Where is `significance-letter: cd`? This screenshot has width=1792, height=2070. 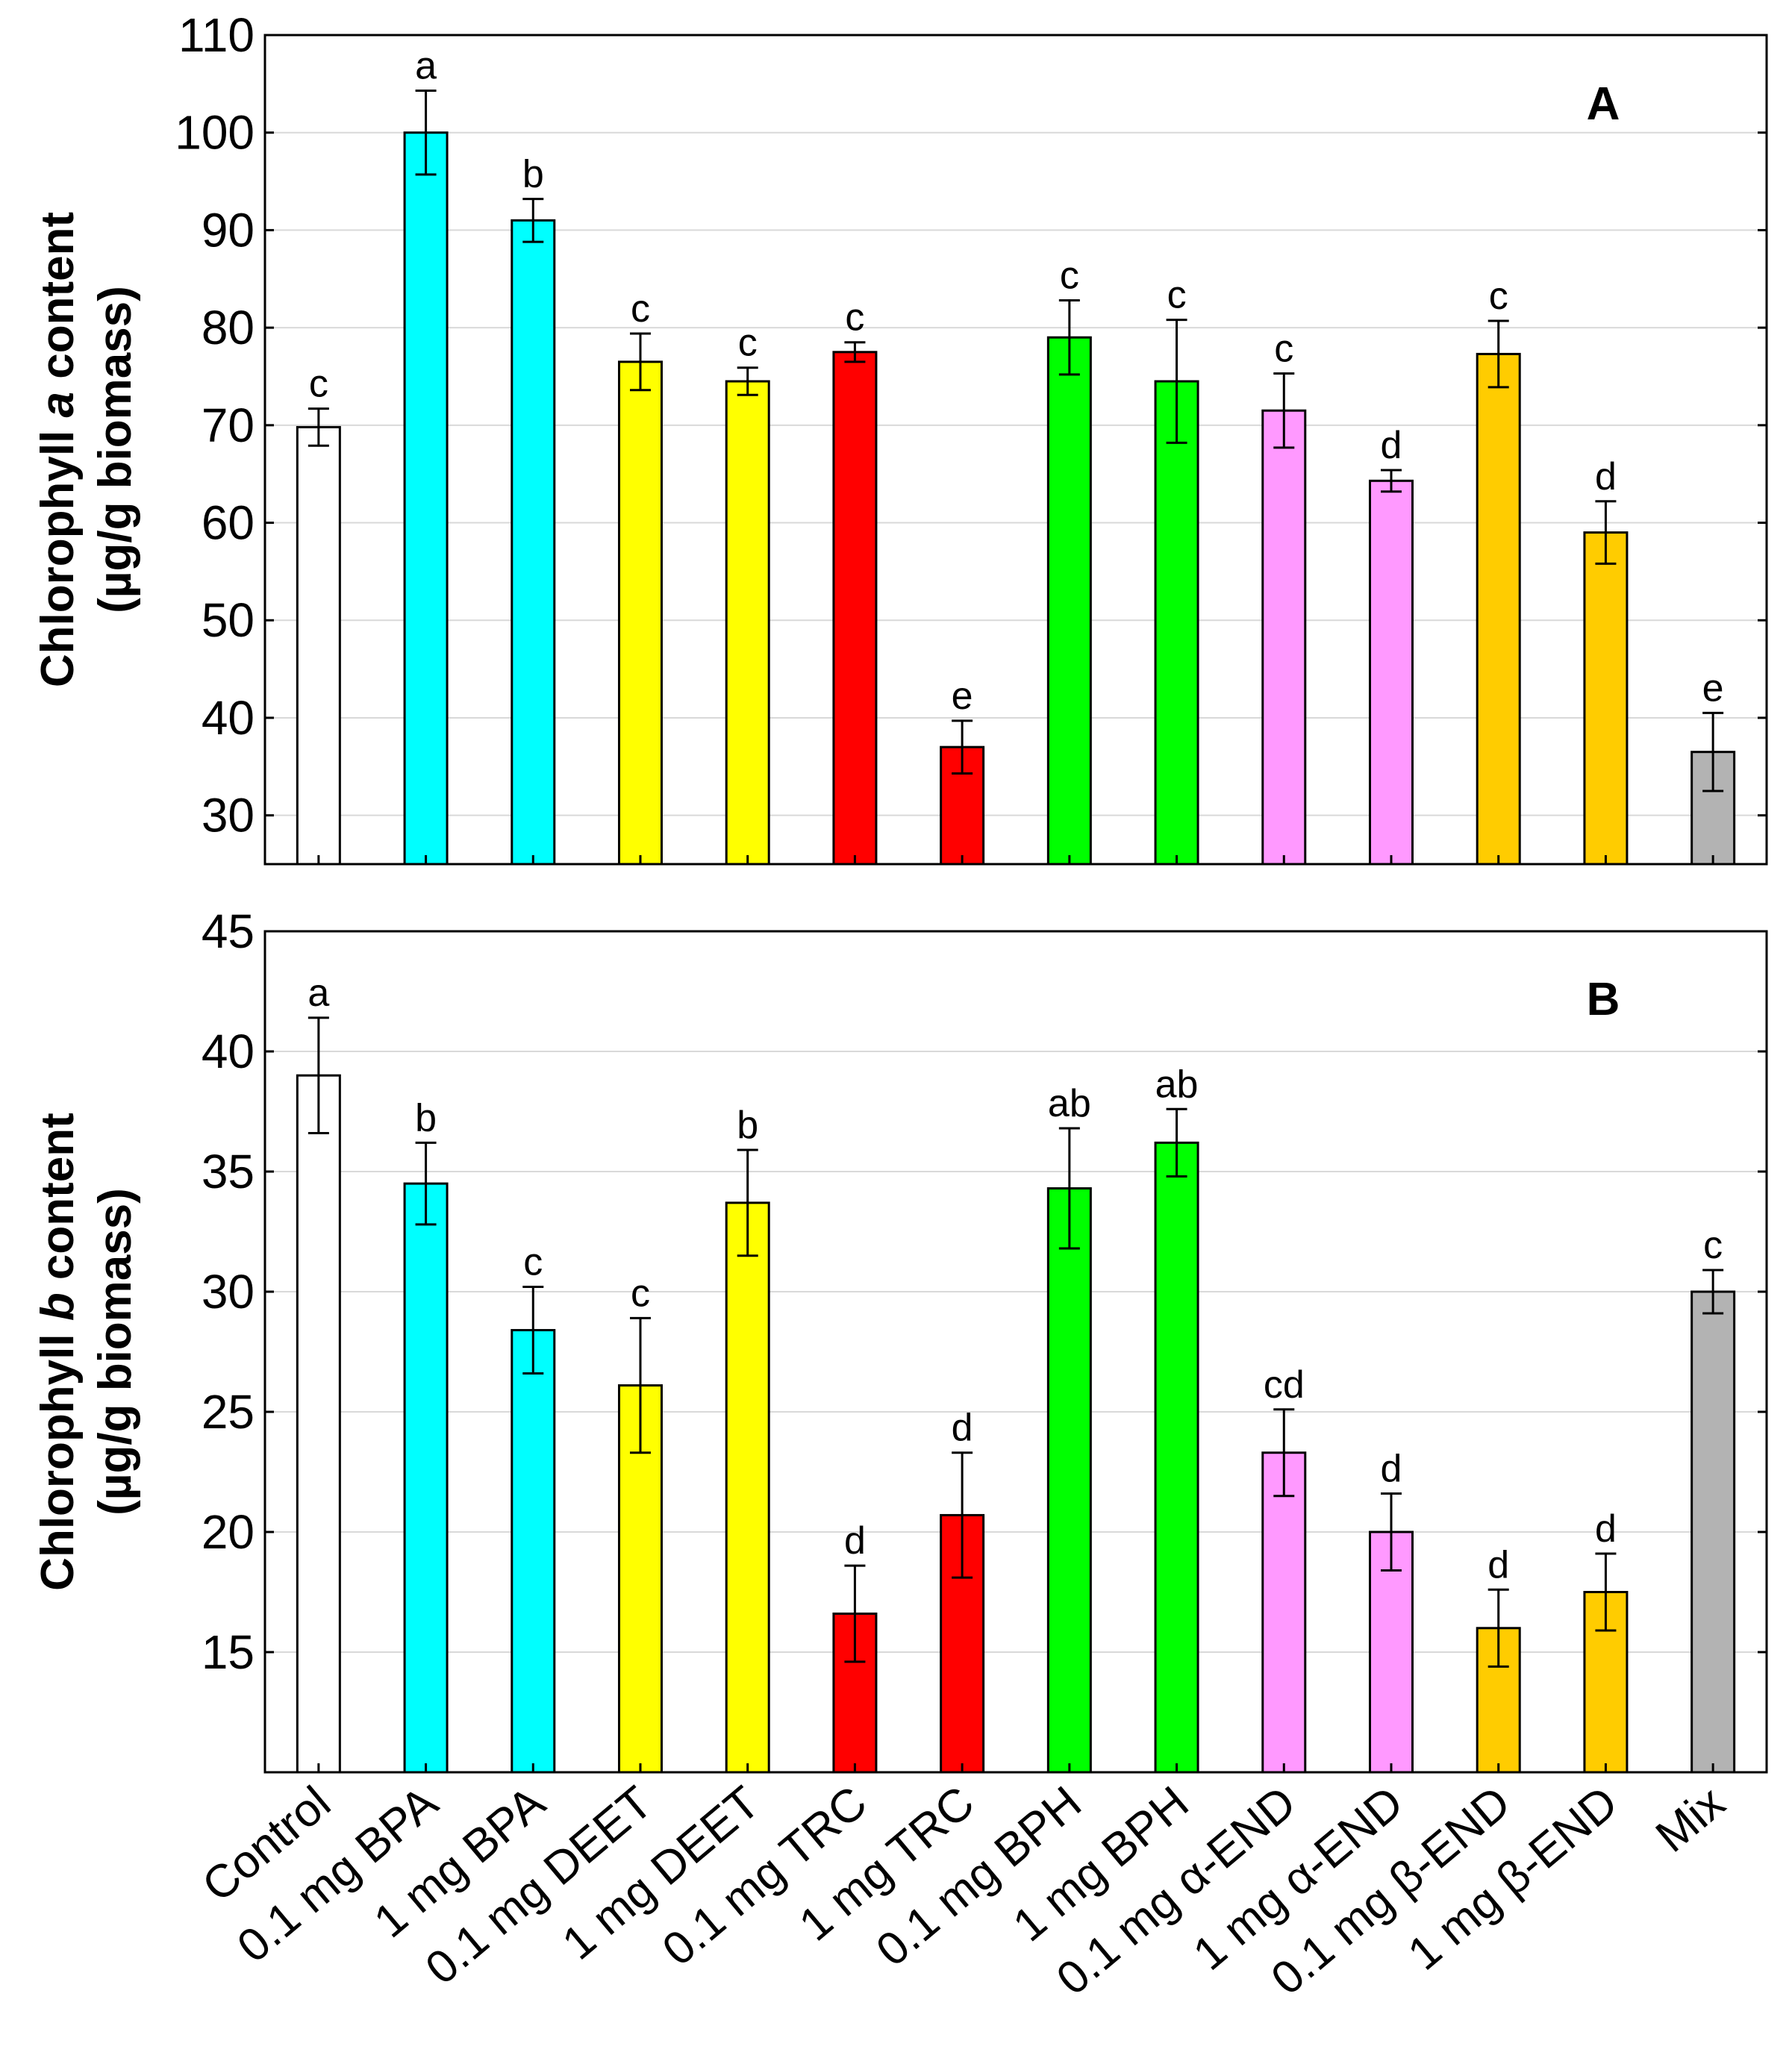
significance-letter: cd is located at coordinates (1284, 1385).